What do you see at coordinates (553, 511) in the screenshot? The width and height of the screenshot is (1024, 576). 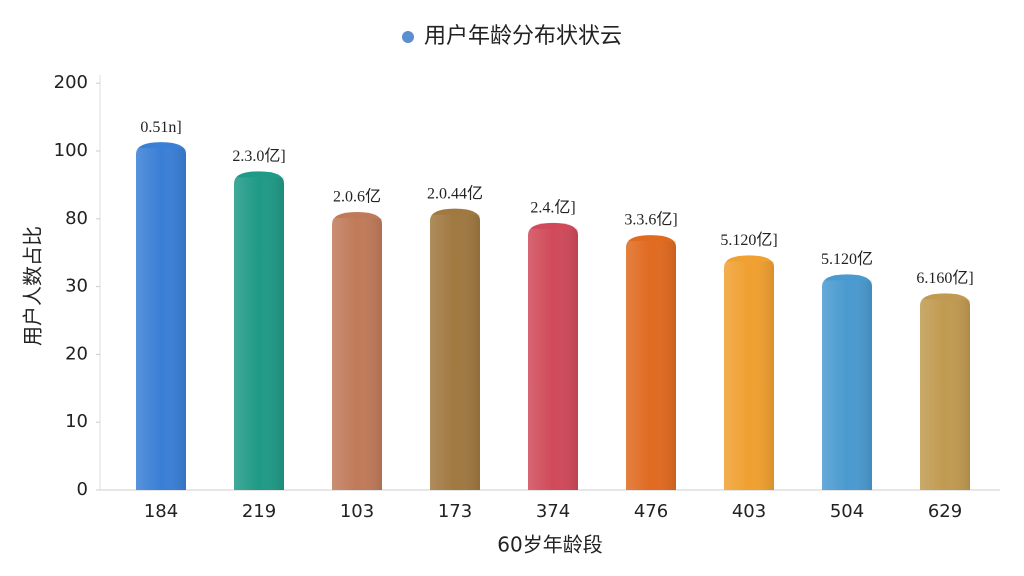 I see `x-tick-label: 374` at bounding box center [553, 511].